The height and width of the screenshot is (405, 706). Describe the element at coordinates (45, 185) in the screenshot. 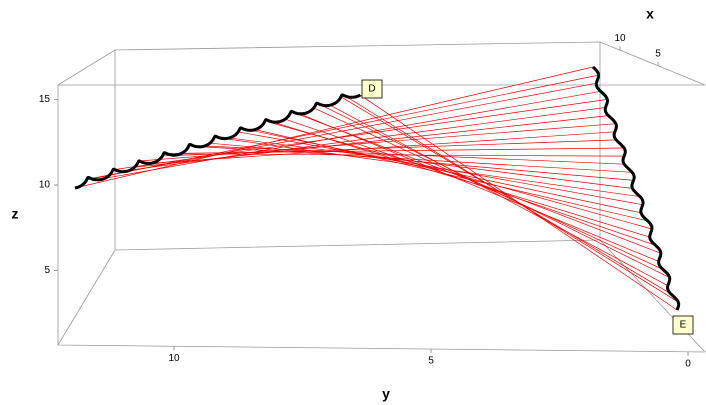

I see `z-tick-label: 10` at that location.